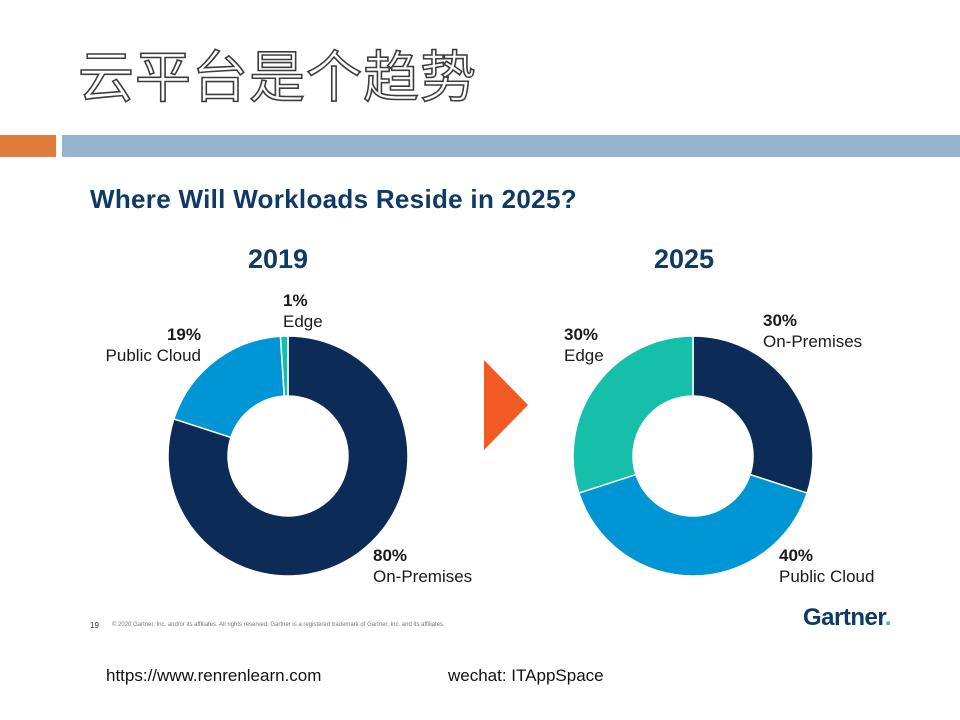 This screenshot has width=960, height=720. I want to click on label-2019-on-premises-pct: 80%, so click(390, 555).